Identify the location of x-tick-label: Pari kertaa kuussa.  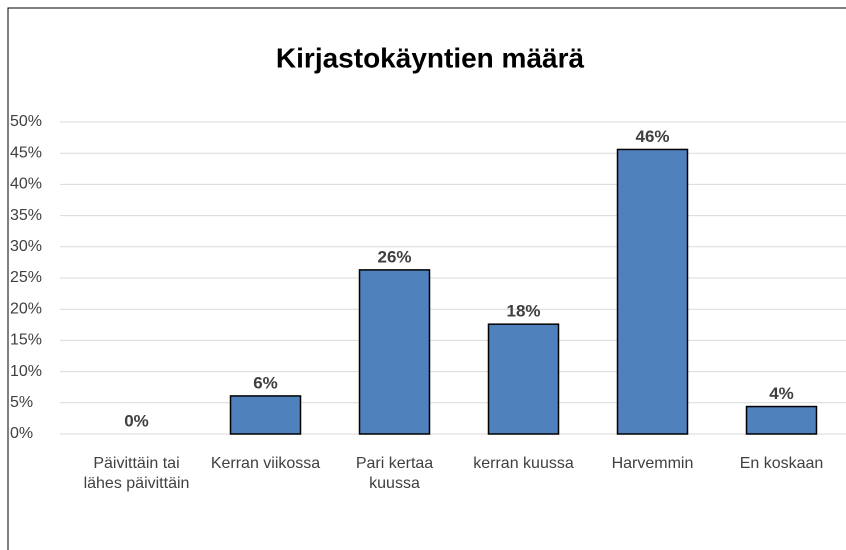
(394, 473).